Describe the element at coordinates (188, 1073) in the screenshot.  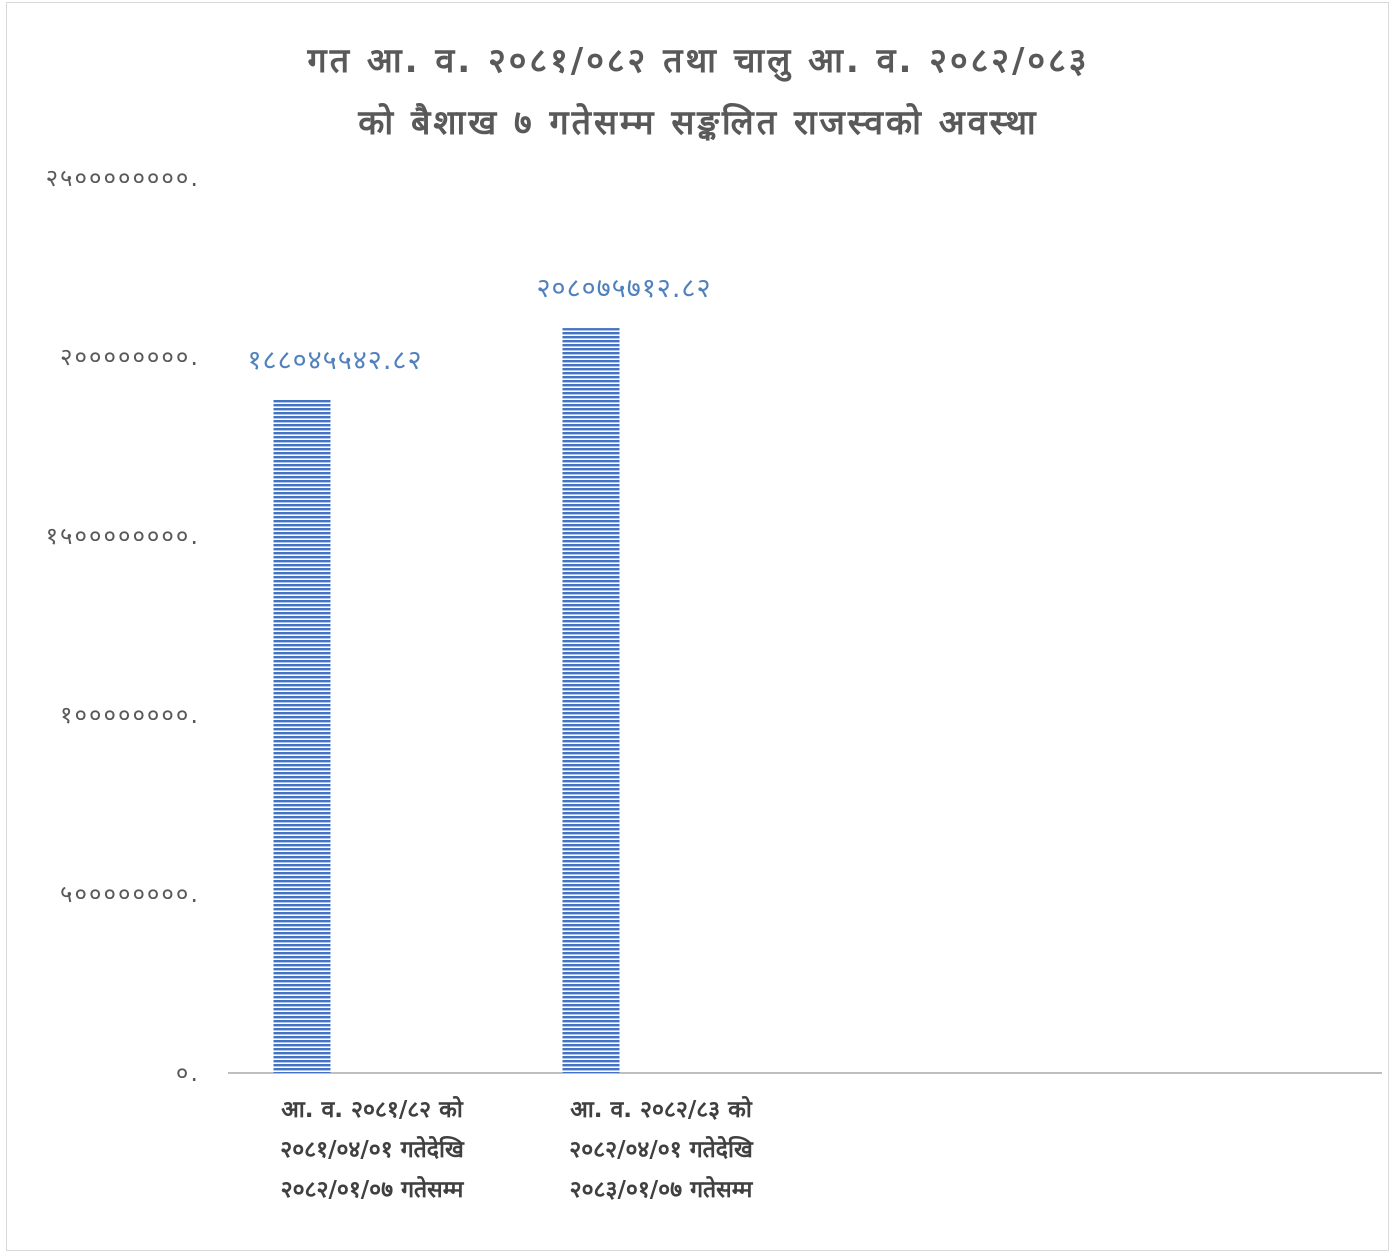
I see `y-tick-label: ०.` at that location.